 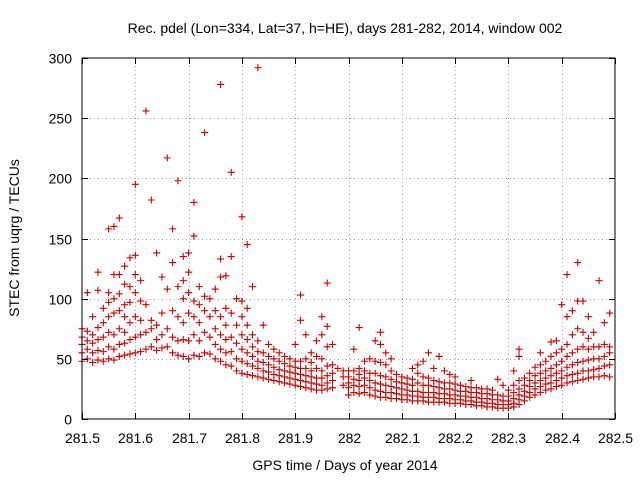 What do you see at coordinates (189, 438) in the screenshot?
I see `x-tick-label: 281.7` at bounding box center [189, 438].